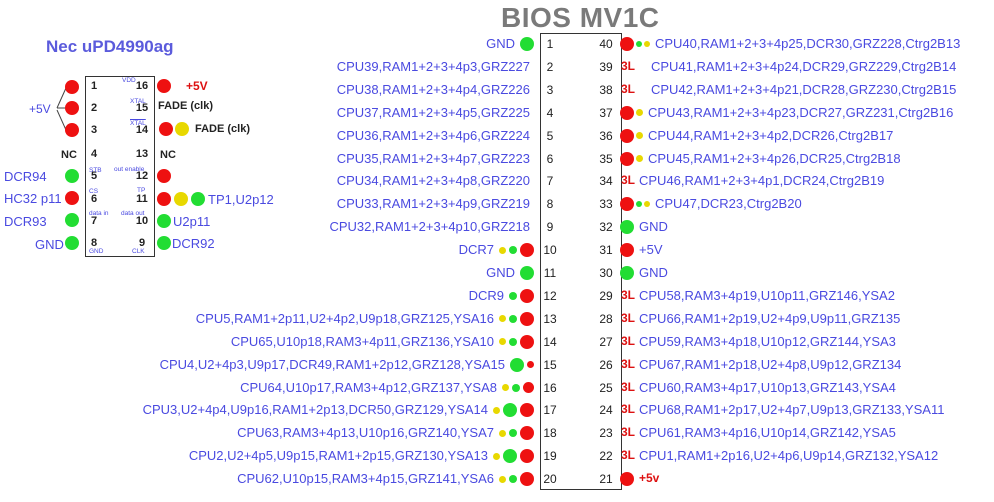 This screenshot has width=994, height=502. What do you see at coordinates (606, 318) in the screenshot?
I see `bios-right-pin-number: 28` at bounding box center [606, 318].